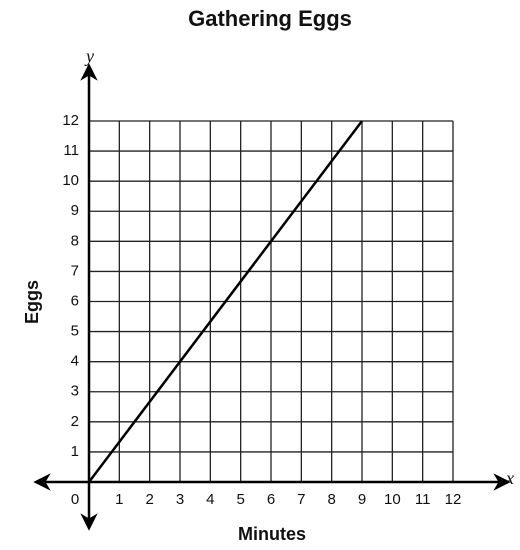  Describe the element at coordinates (180, 499) in the screenshot. I see `x-tick-label: 3` at that location.